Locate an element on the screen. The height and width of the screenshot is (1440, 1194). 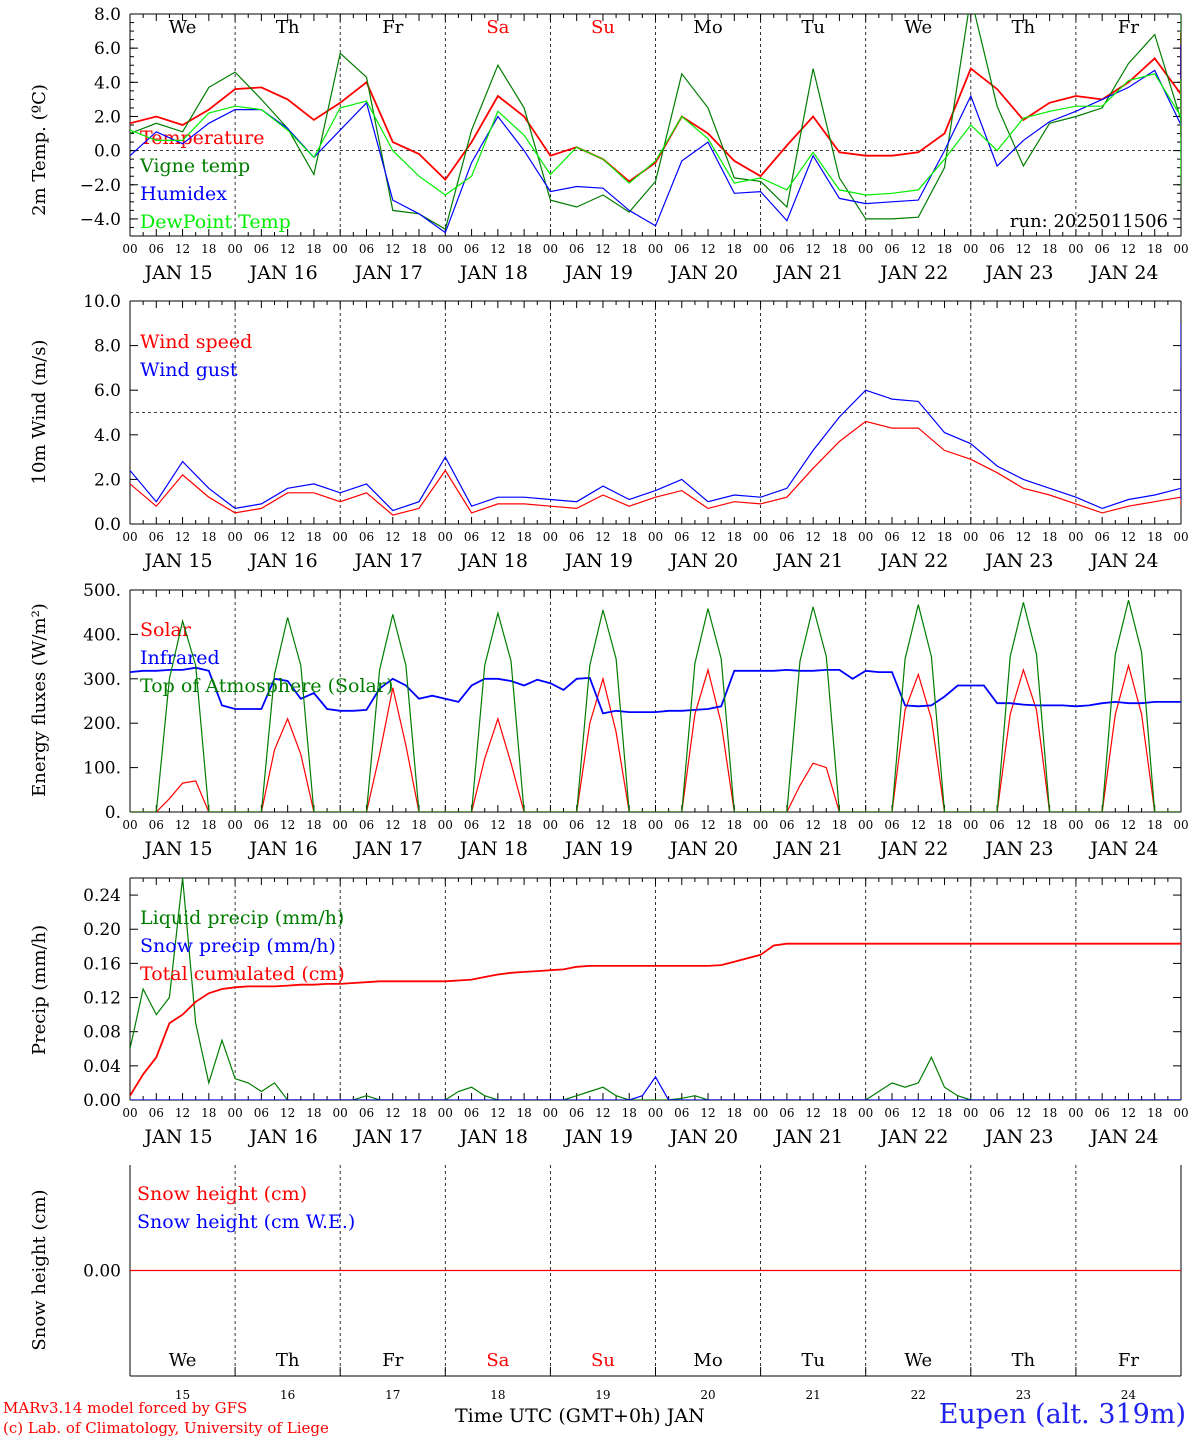
y-tick-label: 0.00 is located at coordinates (102, 1101).